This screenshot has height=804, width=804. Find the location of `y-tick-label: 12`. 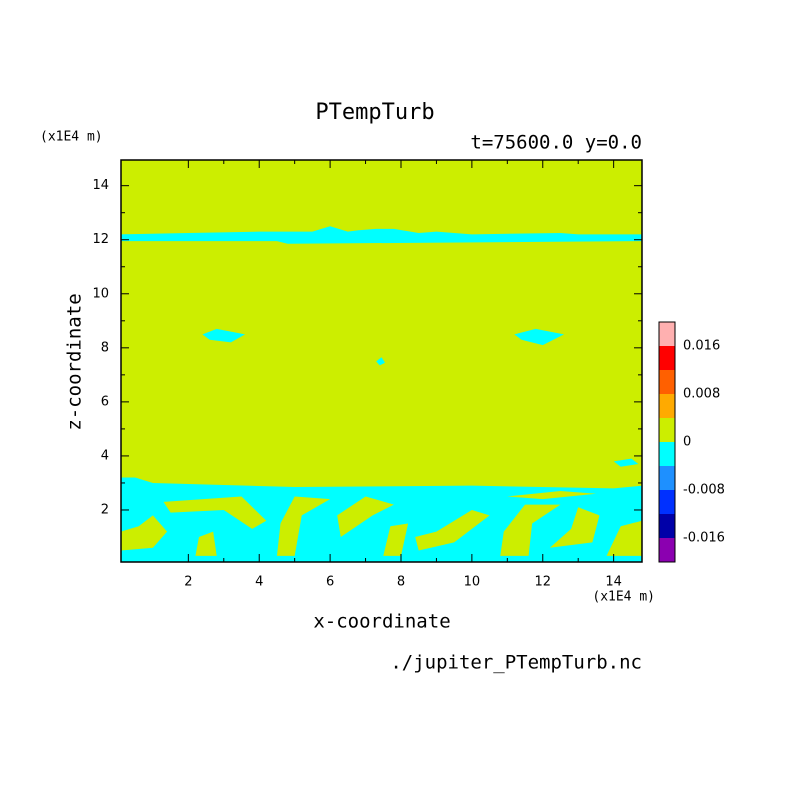

y-tick-label: 12 is located at coordinates (100, 239).